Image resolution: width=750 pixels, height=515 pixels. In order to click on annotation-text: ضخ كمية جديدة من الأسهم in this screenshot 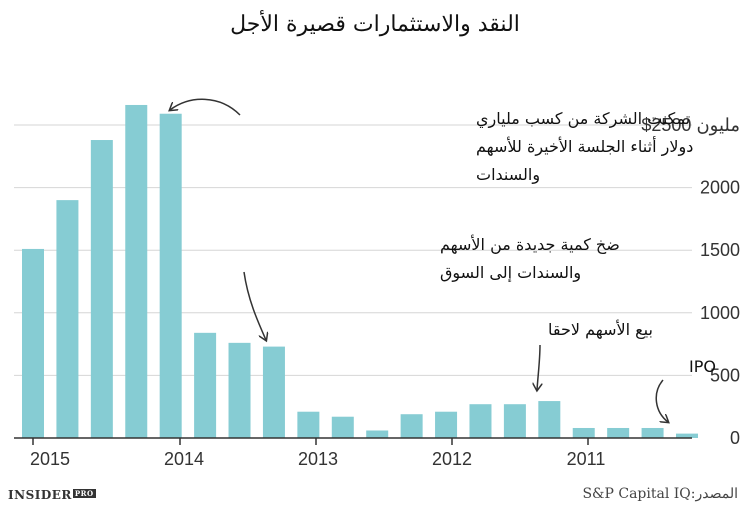, I will do `click(530, 244)`.